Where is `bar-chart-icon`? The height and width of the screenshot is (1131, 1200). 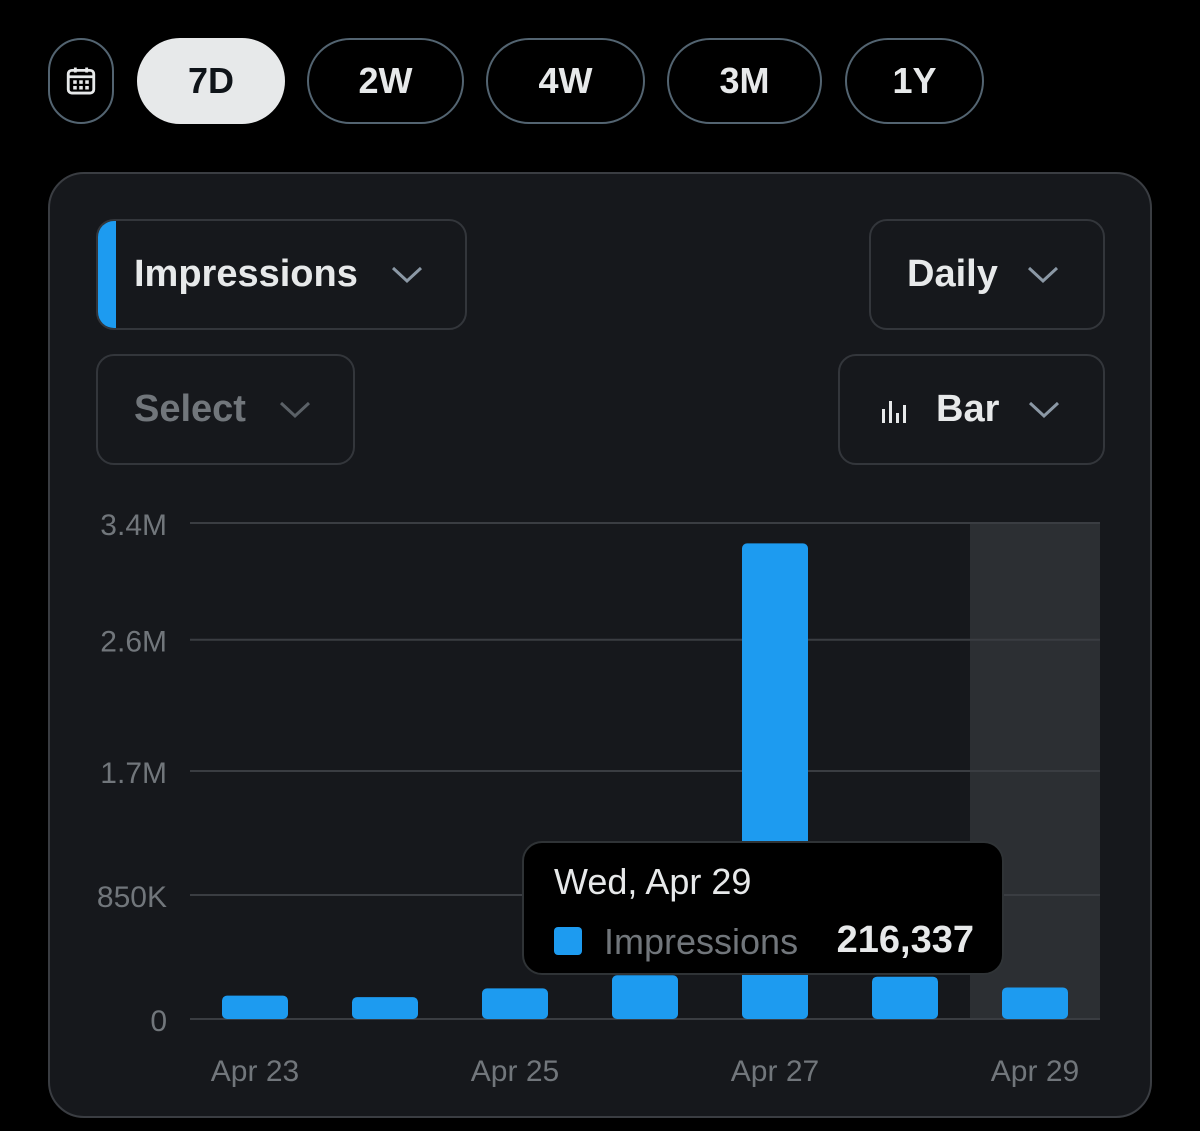 bar-chart-icon is located at coordinates (895, 410).